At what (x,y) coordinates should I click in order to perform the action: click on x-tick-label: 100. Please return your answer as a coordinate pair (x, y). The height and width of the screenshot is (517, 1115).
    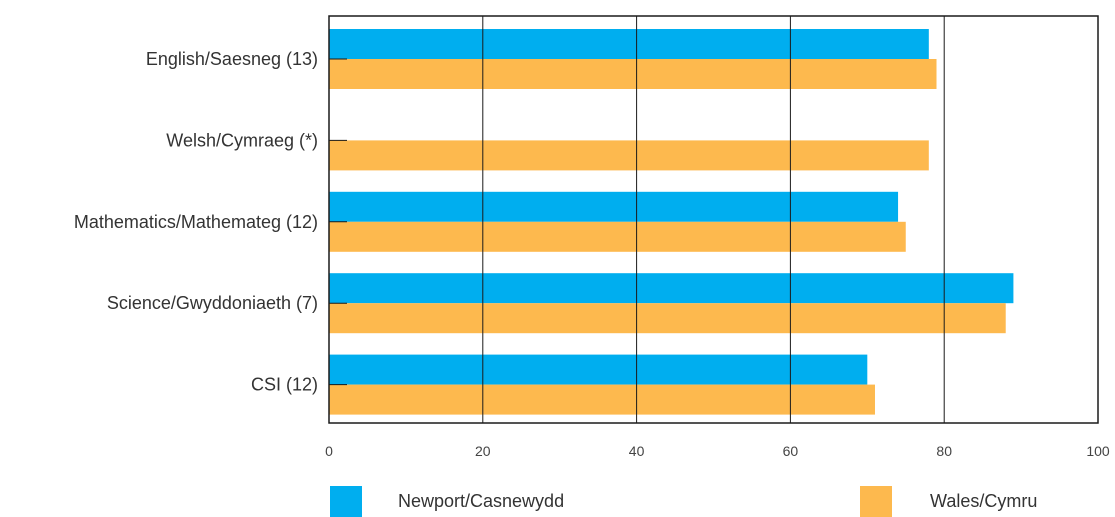
    Looking at the image, I should click on (1098, 451).